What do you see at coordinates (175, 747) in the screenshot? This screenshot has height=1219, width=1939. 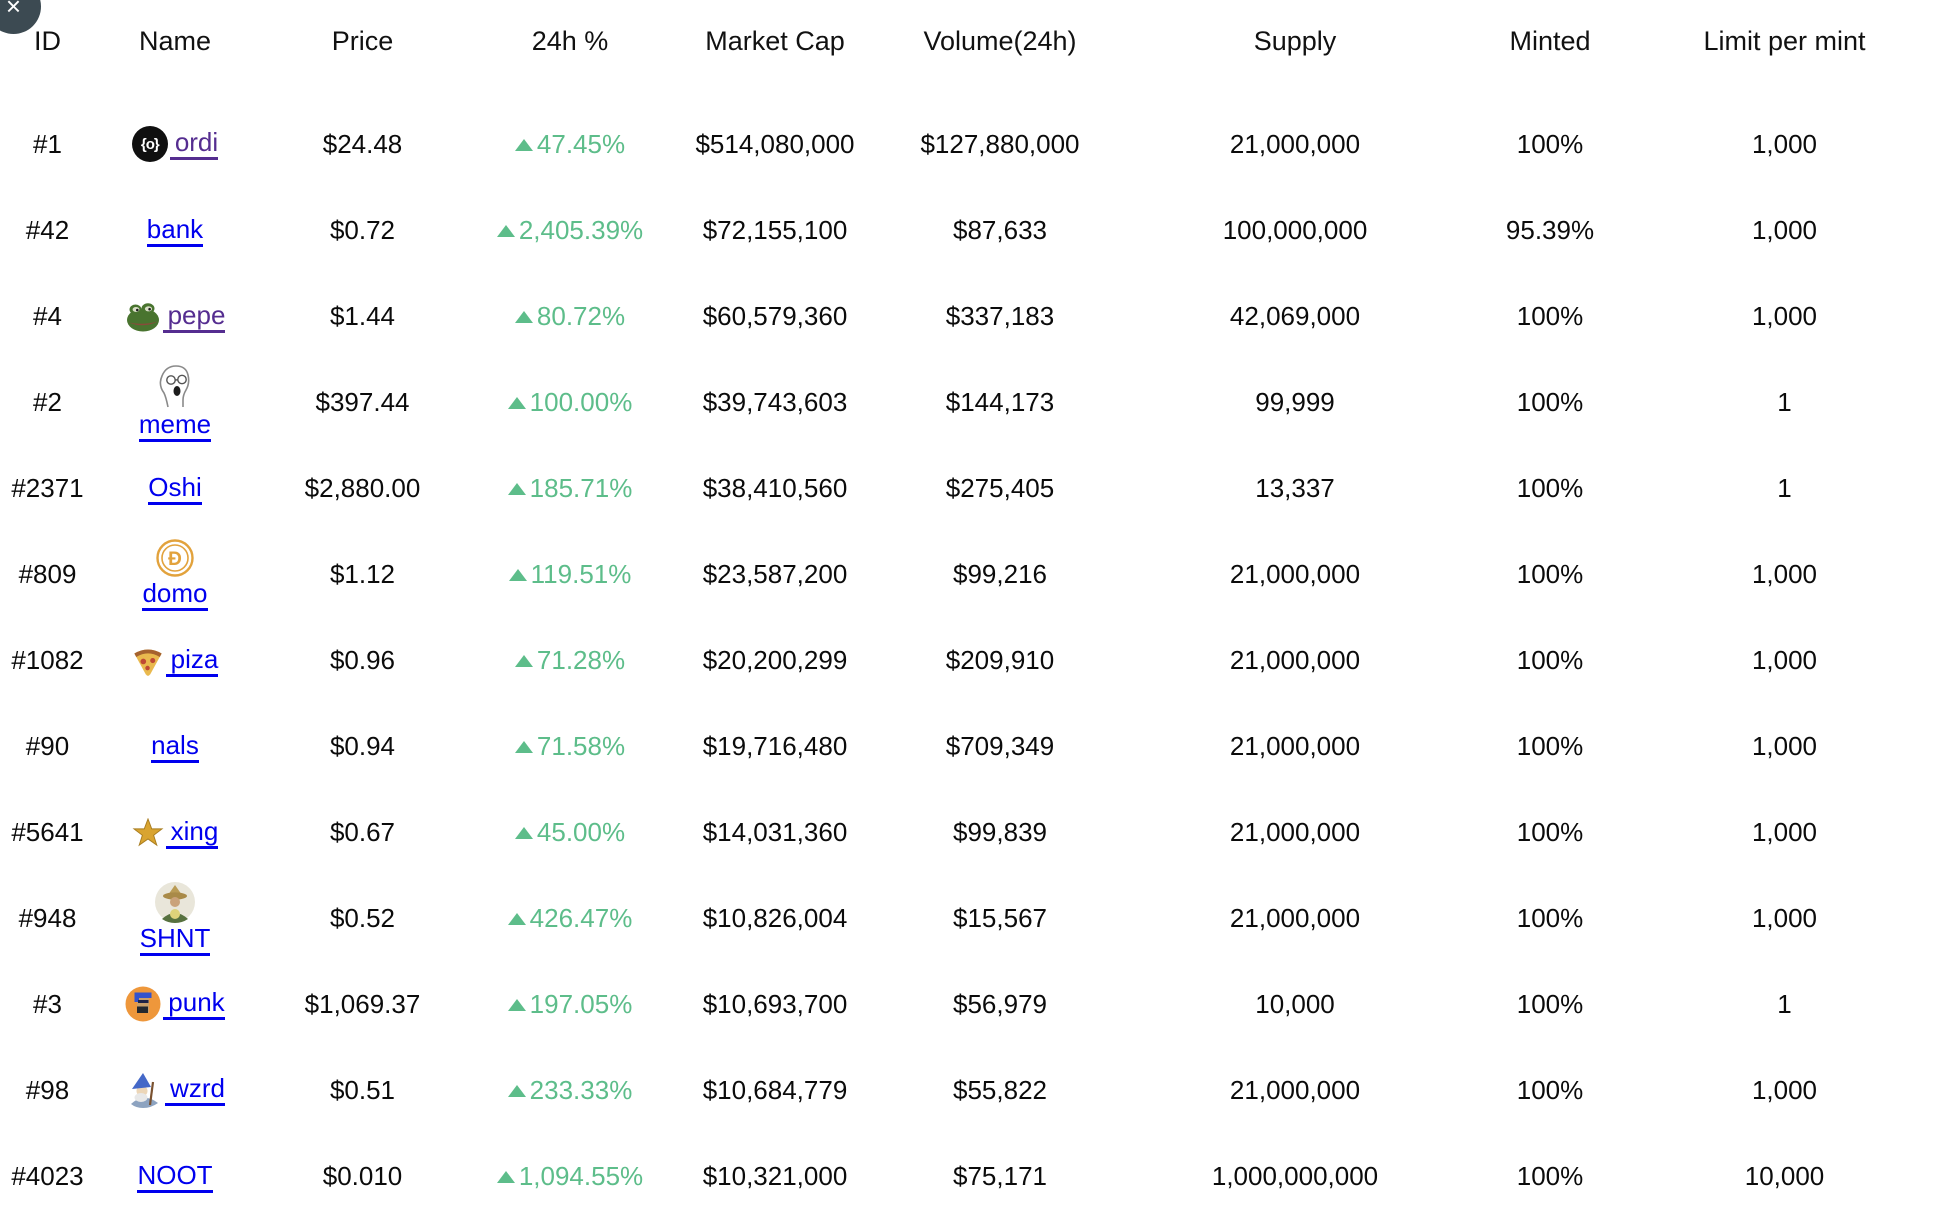 I see `token-link: nals` at bounding box center [175, 747].